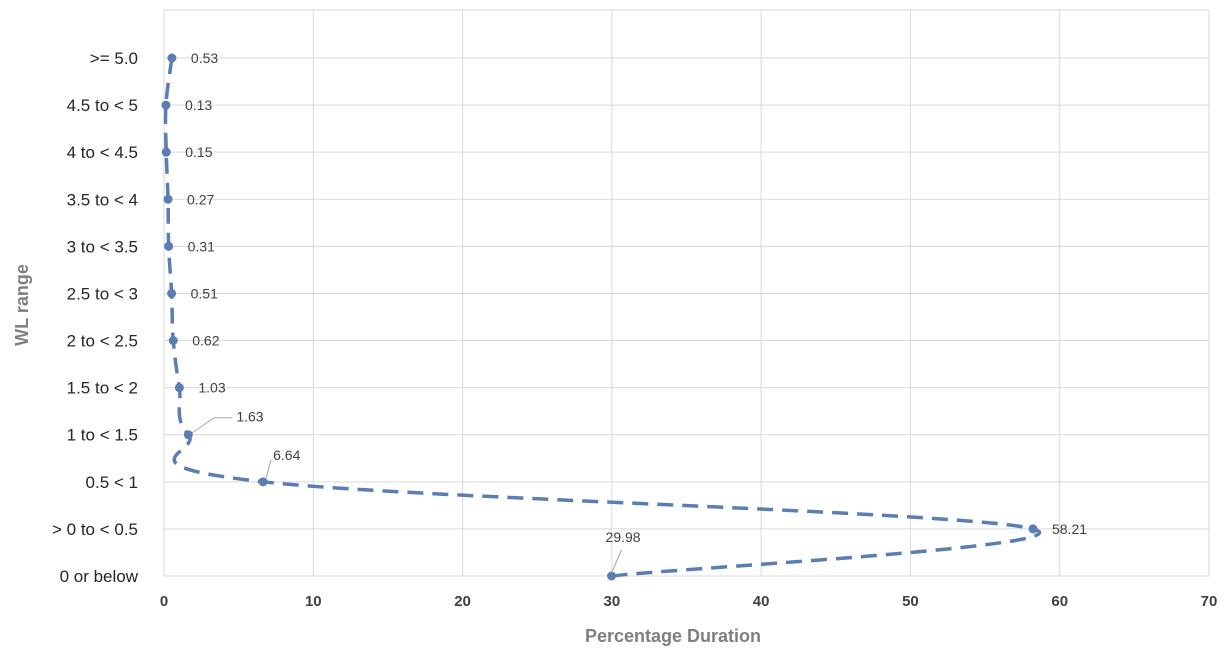 The height and width of the screenshot is (651, 1230). I want to click on data-label: 58.21, so click(1069, 529).